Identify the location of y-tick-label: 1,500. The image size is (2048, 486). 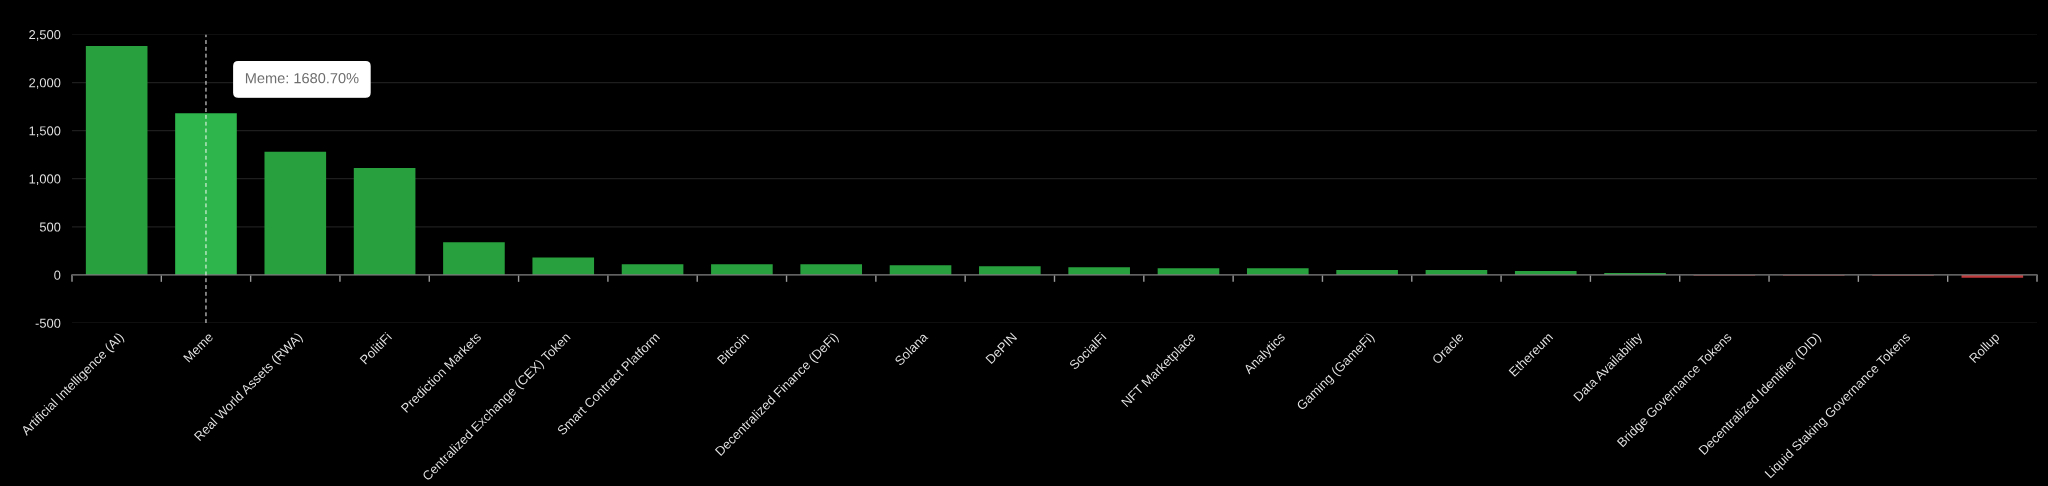
(45, 131).